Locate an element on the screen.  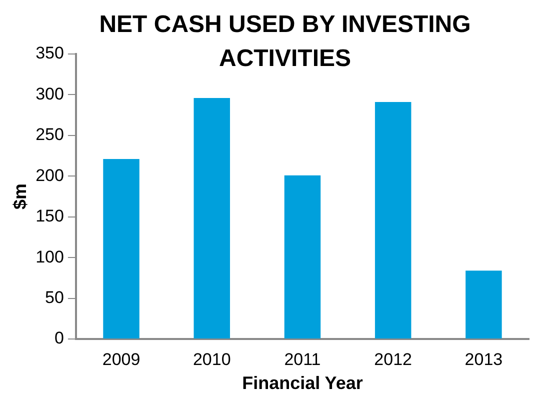
y-tick-label: 350 is located at coordinates (50, 53).